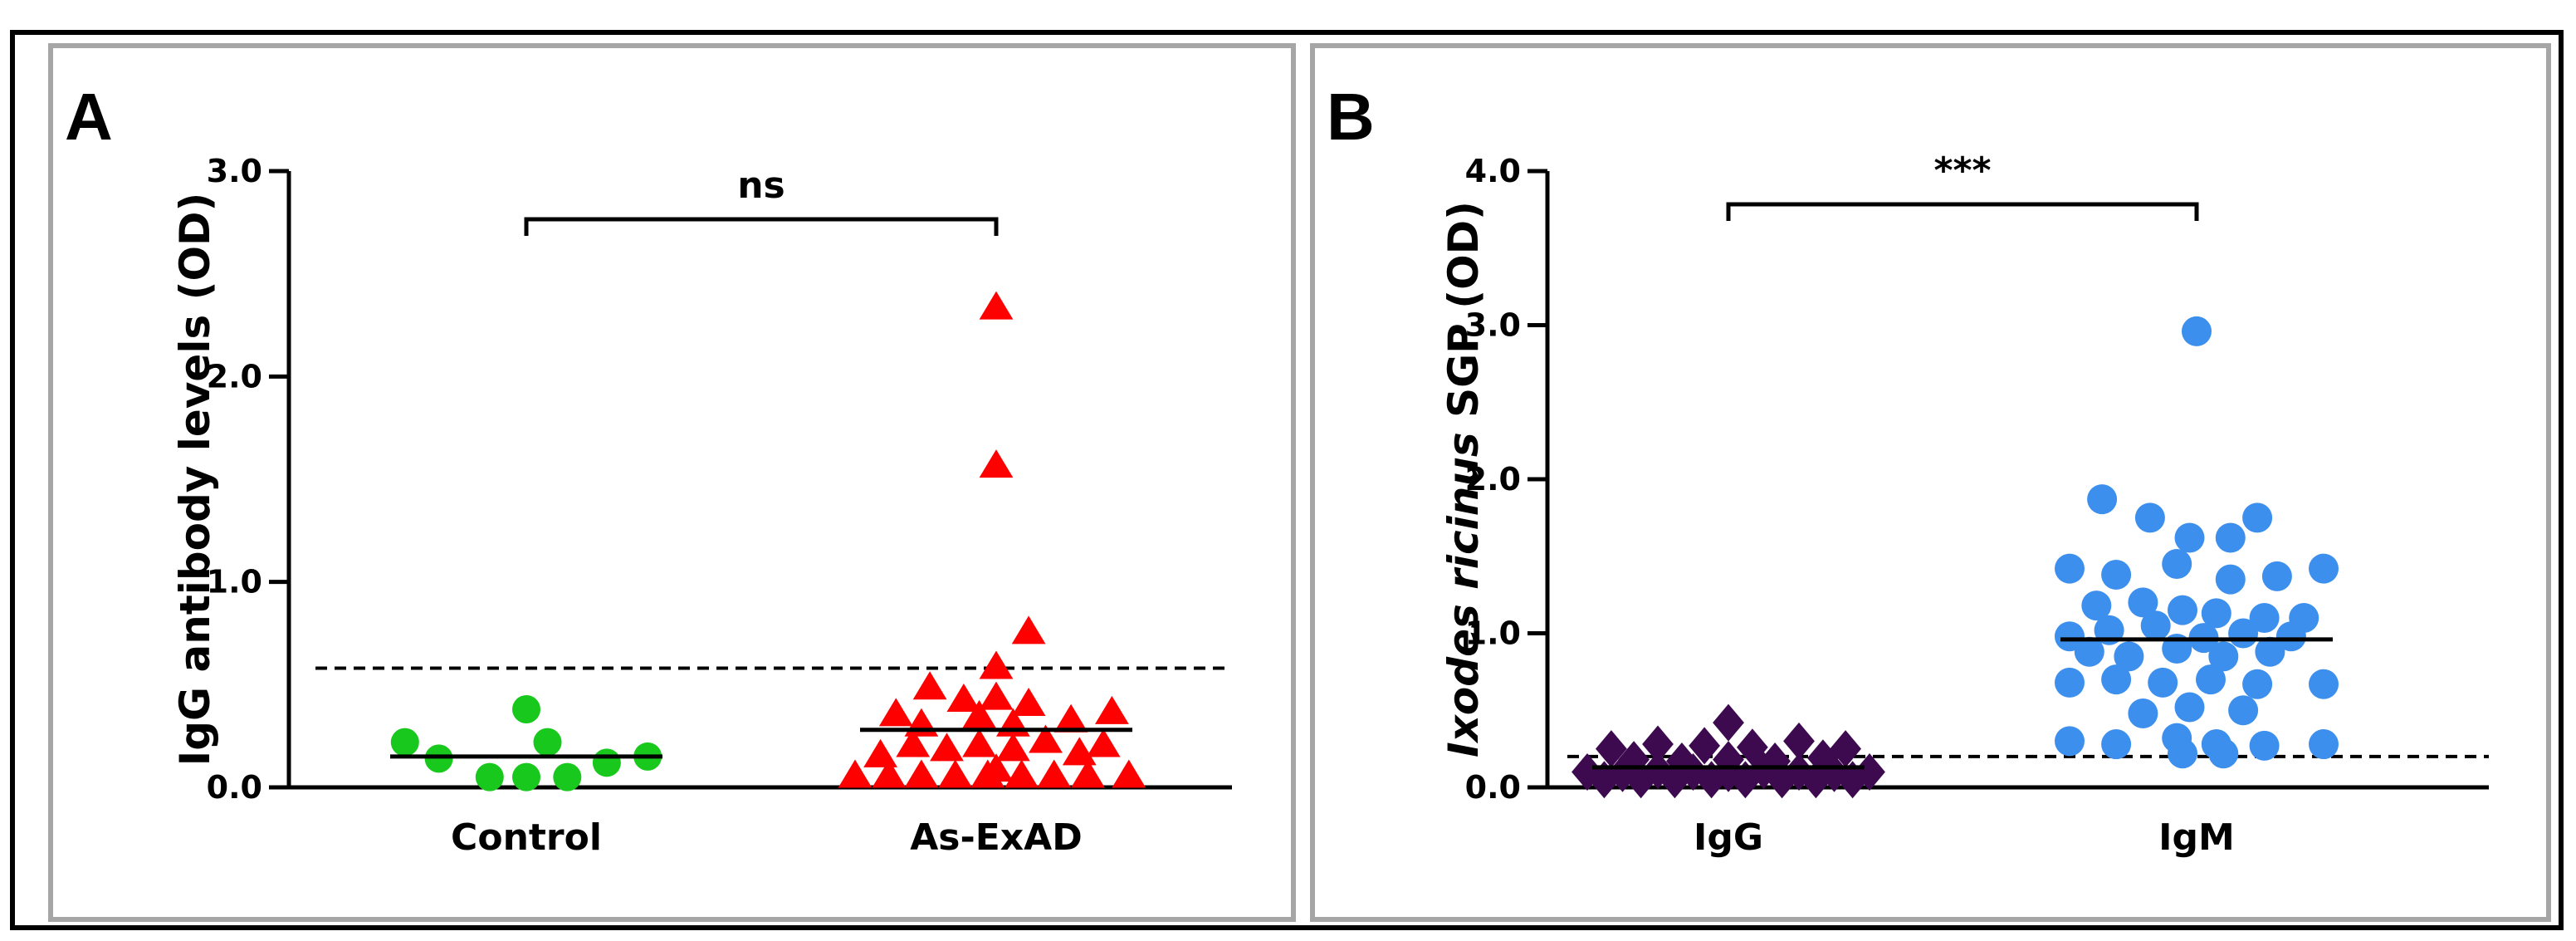 This screenshot has width=2576, height=941. Describe the element at coordinates (526, 743) in the screenshot. I see `series-control` at that location.